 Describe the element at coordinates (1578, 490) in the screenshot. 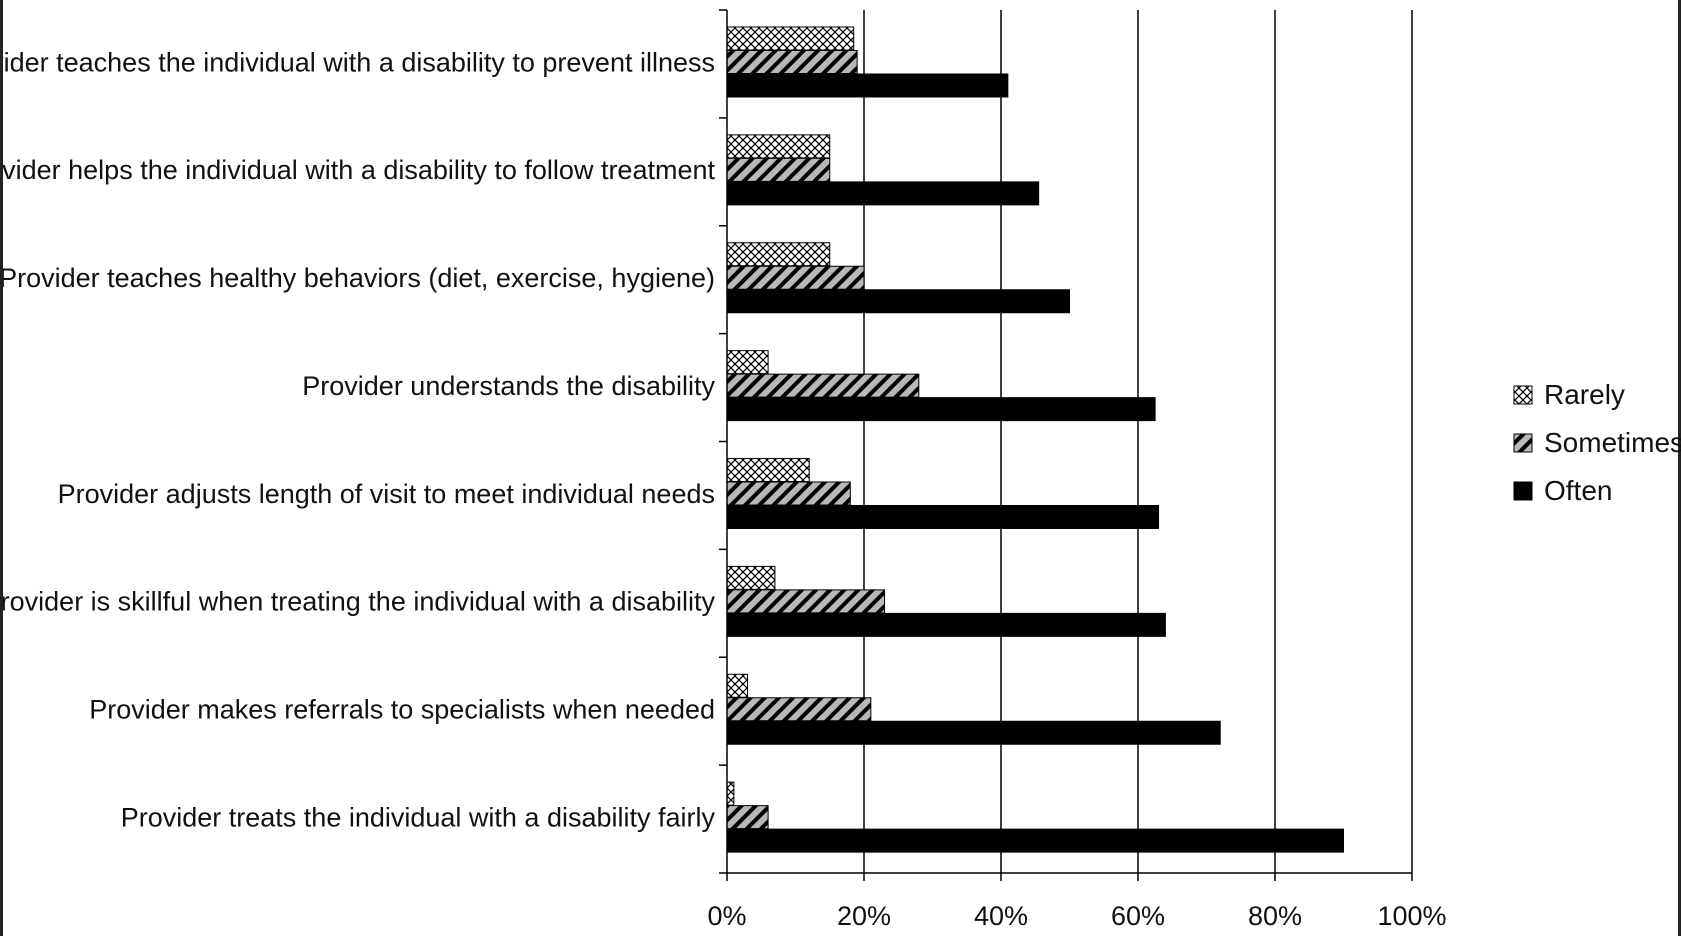

I see `legend-label: Often` at that location.